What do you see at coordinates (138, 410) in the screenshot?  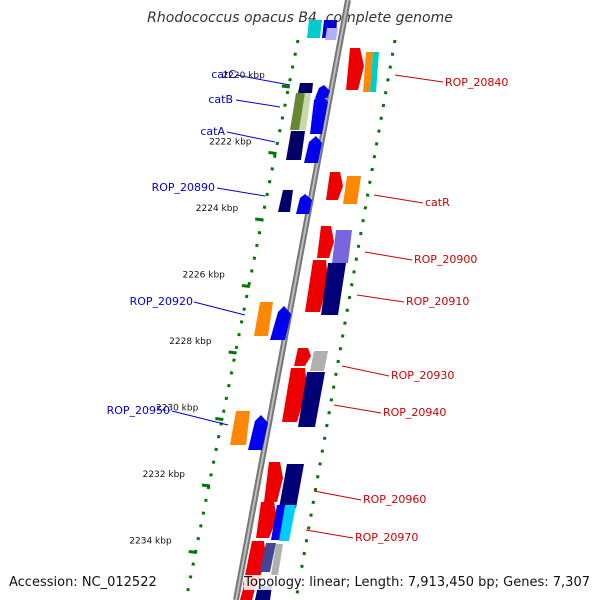 I see `gene-label-rop-20950: ROP_20950` at bounding box center [138, 410].